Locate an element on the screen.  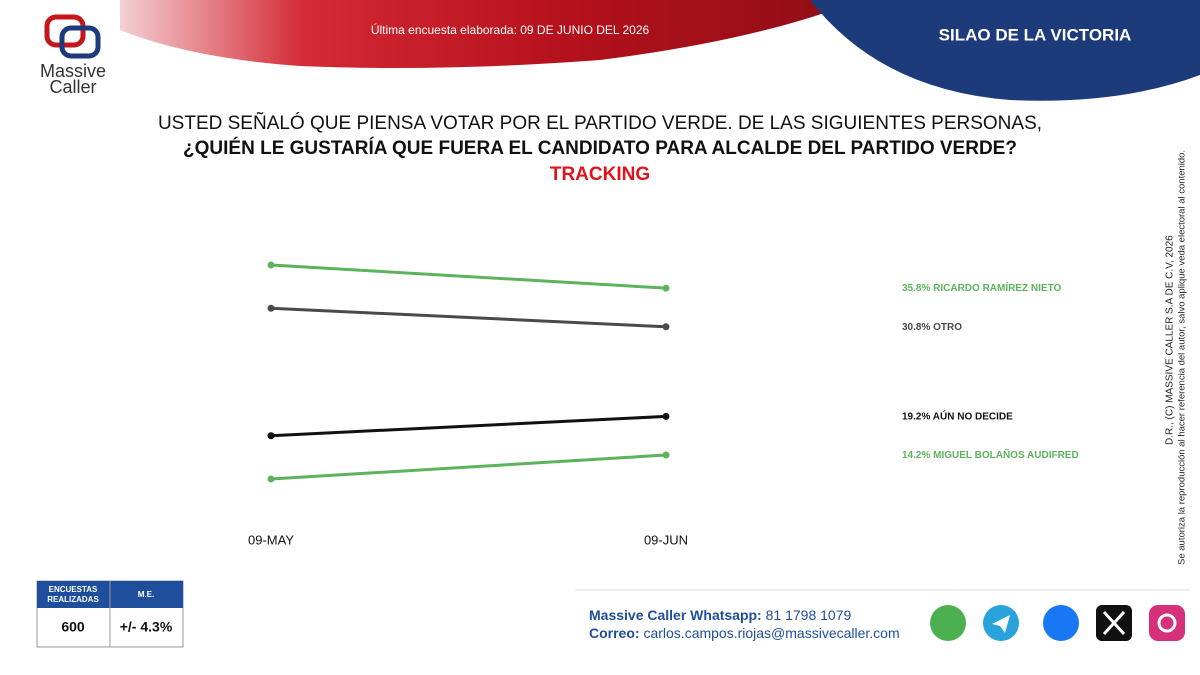
legend-label: RICARDO RAMÍREZ NIETO is located at coordinates (997, 287).